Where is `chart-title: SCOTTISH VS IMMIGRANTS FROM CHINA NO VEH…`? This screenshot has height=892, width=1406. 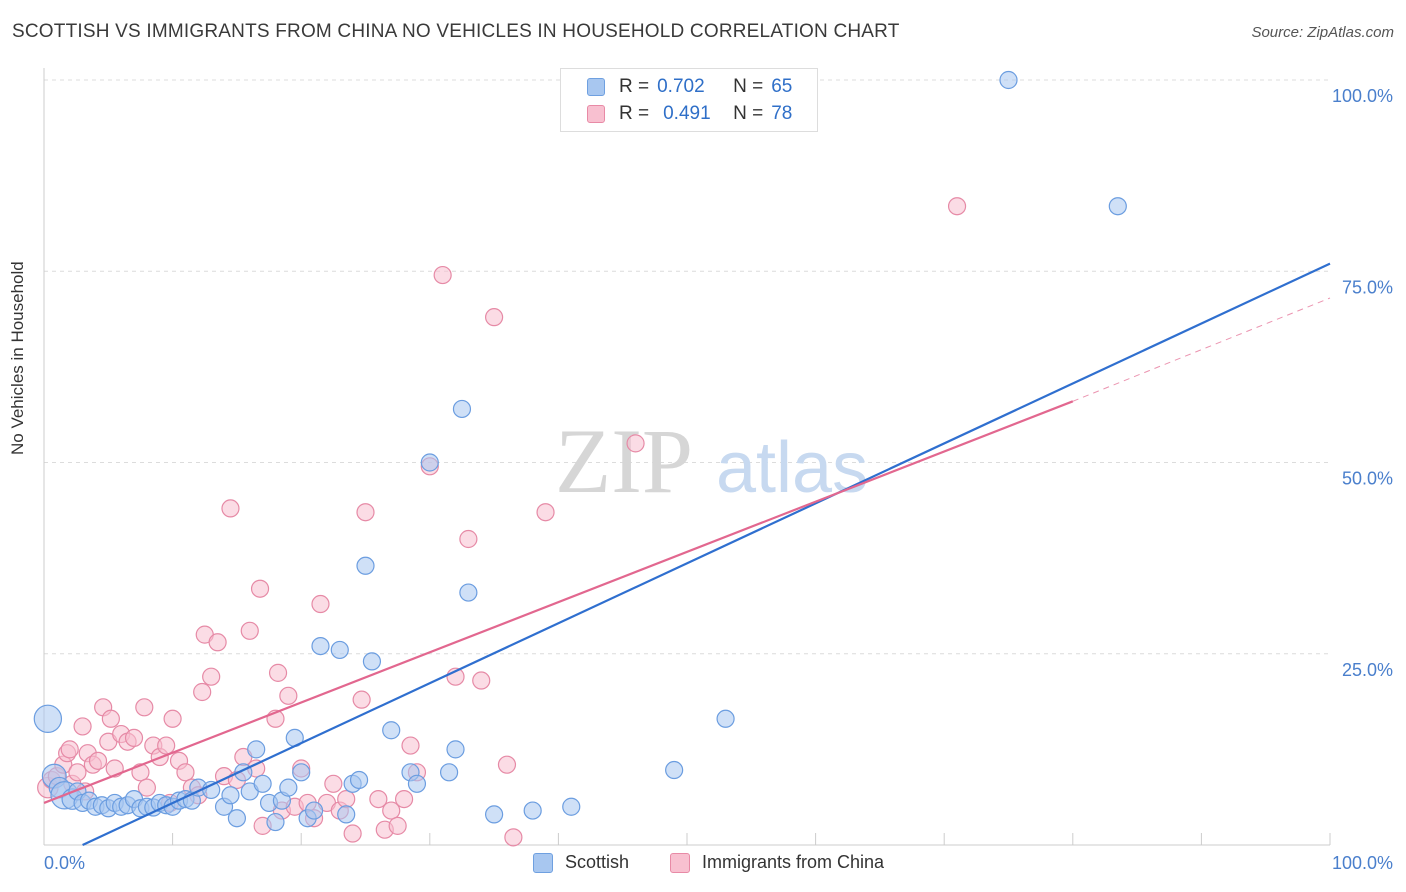
chart-title: SCOTTISH VS IMMIGRANTS FROM CHINA NO VEH… is located at coordinates (456, 31).